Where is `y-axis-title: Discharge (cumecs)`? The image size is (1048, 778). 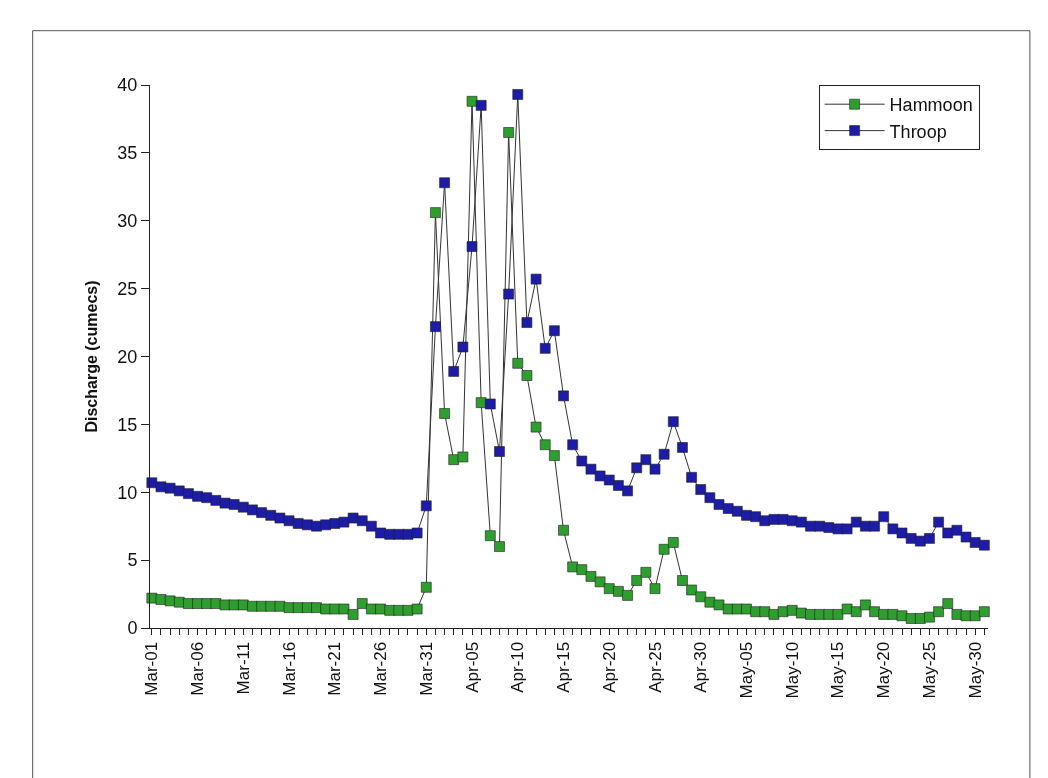 y-axis-title: Discharge (cumecs) is located at coordinates (92, 356).